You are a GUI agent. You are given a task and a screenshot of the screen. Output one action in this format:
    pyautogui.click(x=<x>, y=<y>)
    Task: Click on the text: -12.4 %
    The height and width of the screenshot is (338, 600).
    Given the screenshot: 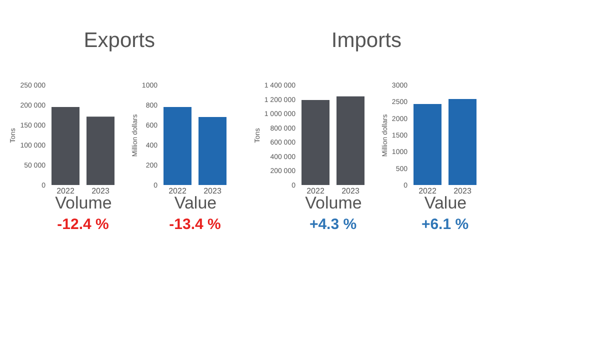 What is the action you would take?
    pyautogui.click(x=83, y=224)
    